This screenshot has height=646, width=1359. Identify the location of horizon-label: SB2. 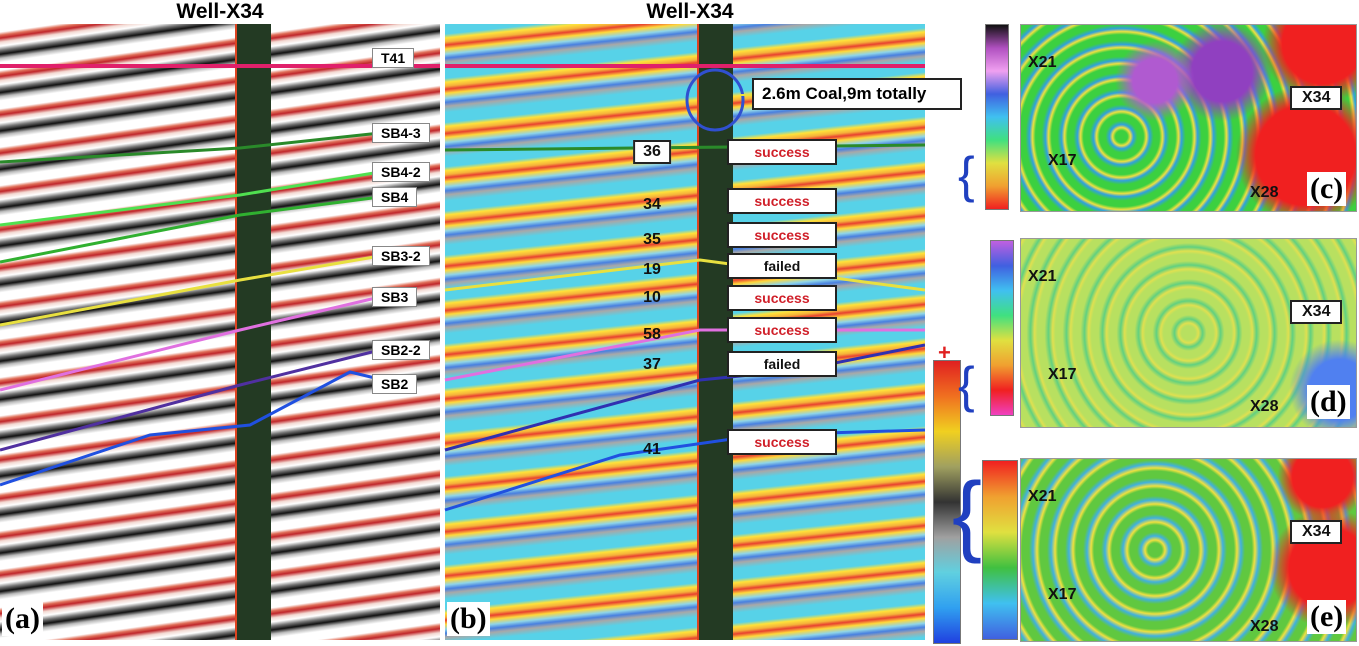
(395, 384).